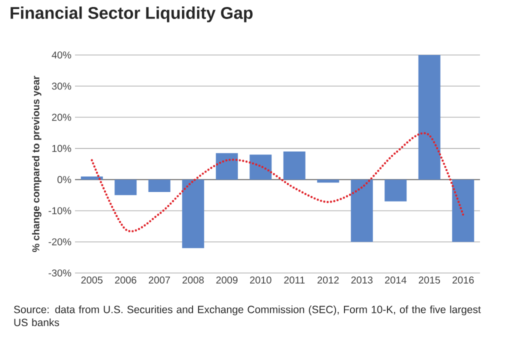 This screenshot has width=512, height=348. I want to click on chart-title: Financial Sector Liquidity Gap, so click(131, 14).